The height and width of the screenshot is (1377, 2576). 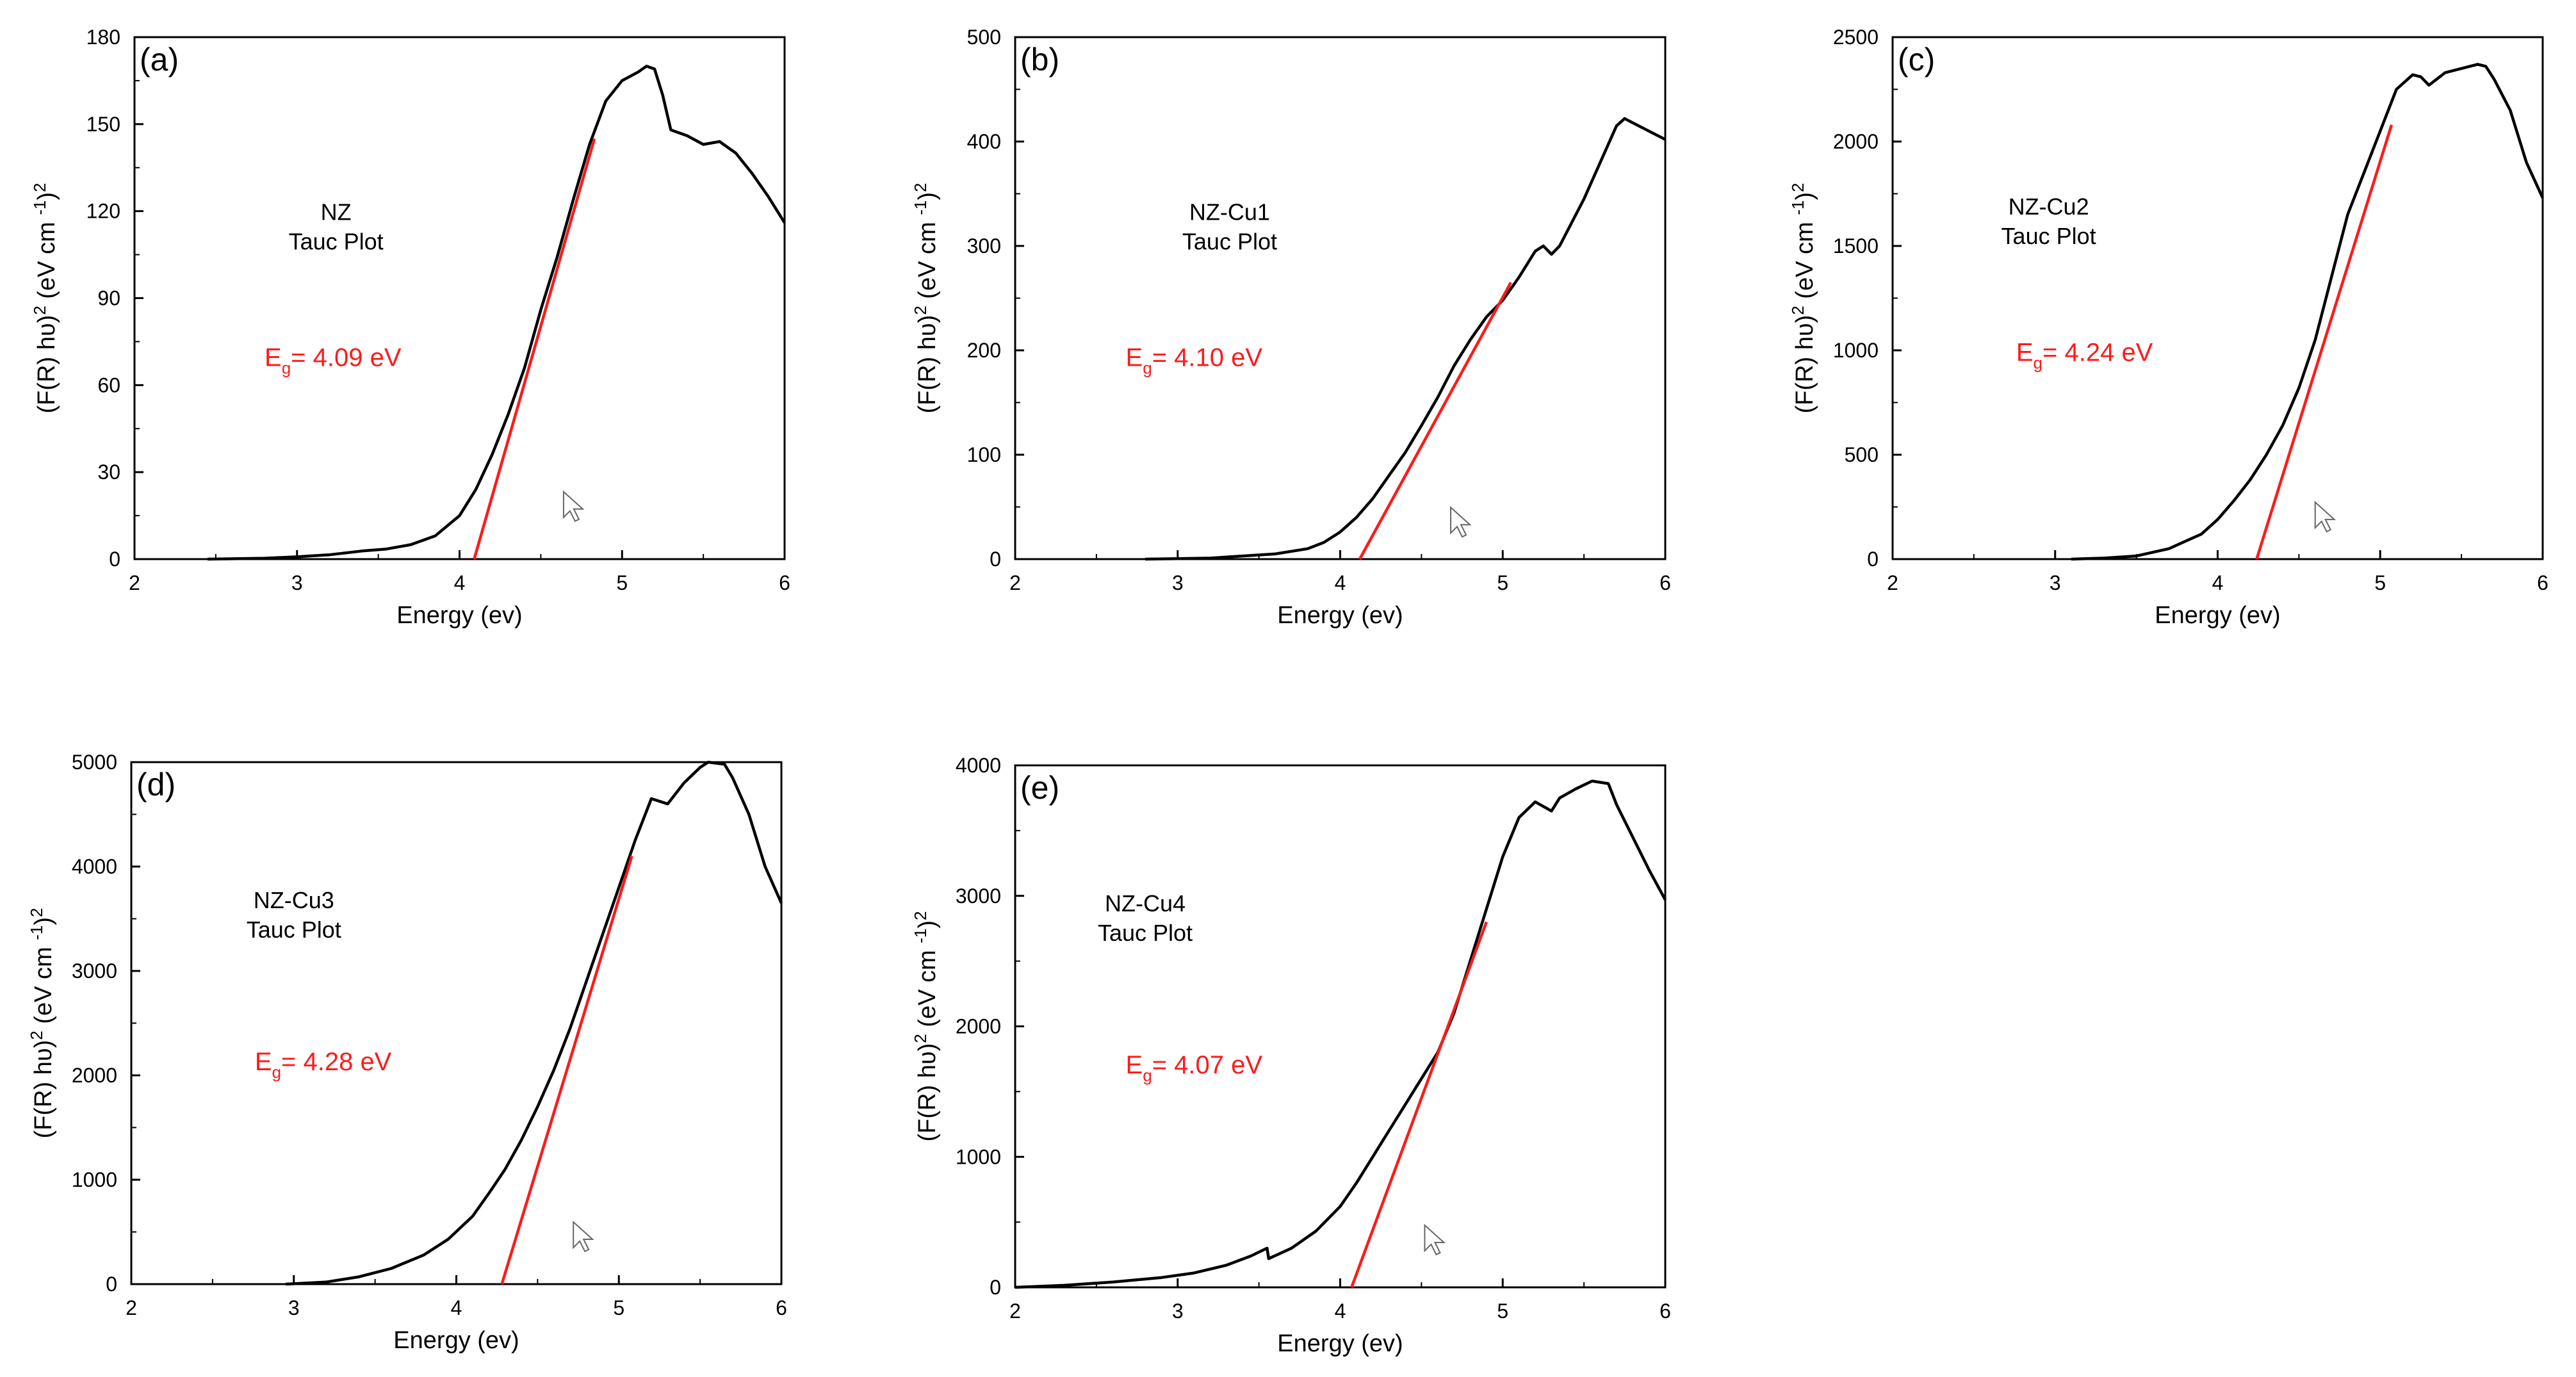 I want to click on y-tick-label: 3000, so click(x=94, y=971).